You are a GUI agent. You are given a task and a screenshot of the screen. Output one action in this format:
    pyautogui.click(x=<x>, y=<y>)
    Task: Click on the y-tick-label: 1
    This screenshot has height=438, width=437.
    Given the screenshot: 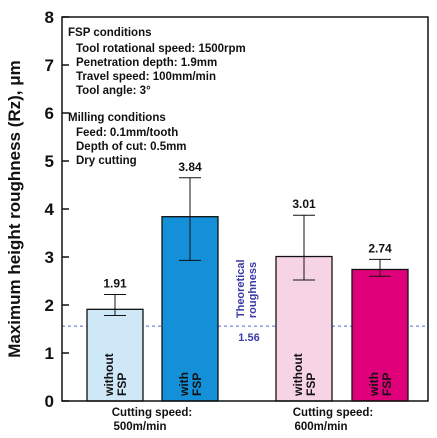 What is the action you would take?
    pyautogui.click(x=49, y=353)
    